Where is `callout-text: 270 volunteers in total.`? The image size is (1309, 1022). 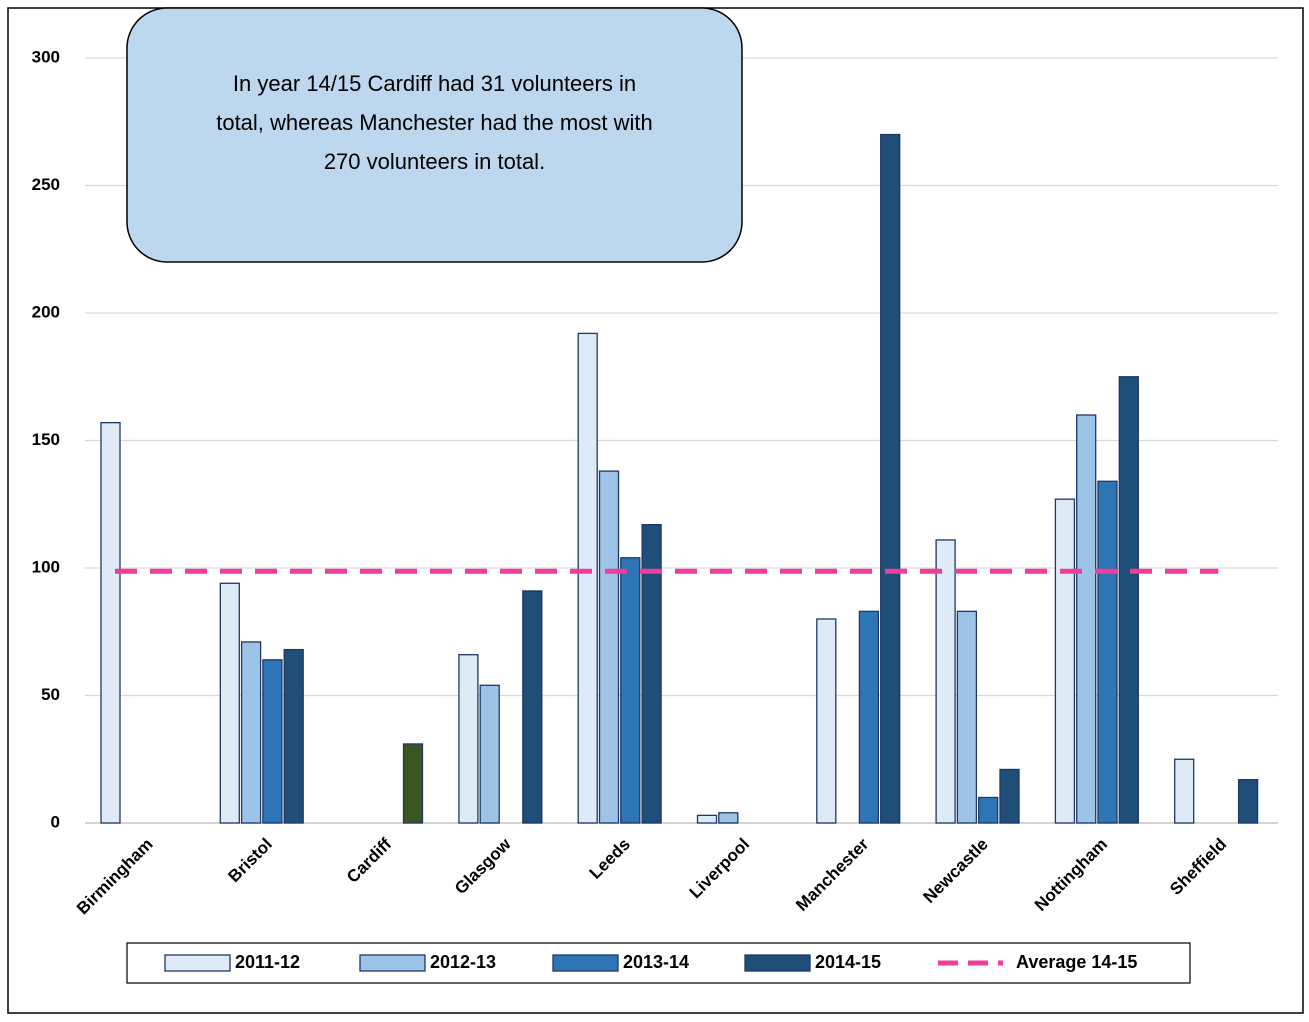
callout-text: 270 volunteers in total. is located at coordinates (434, 161).